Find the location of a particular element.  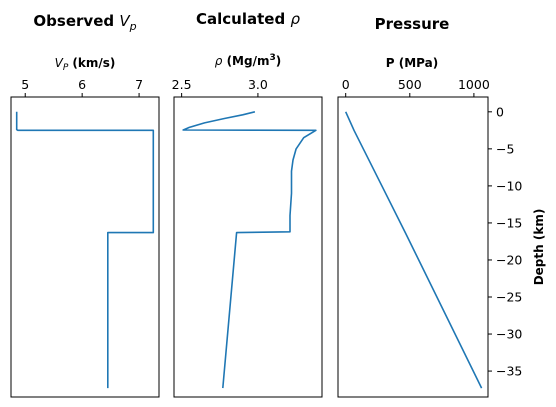

xtick-label: 7 is located at coordinates (139, 84).